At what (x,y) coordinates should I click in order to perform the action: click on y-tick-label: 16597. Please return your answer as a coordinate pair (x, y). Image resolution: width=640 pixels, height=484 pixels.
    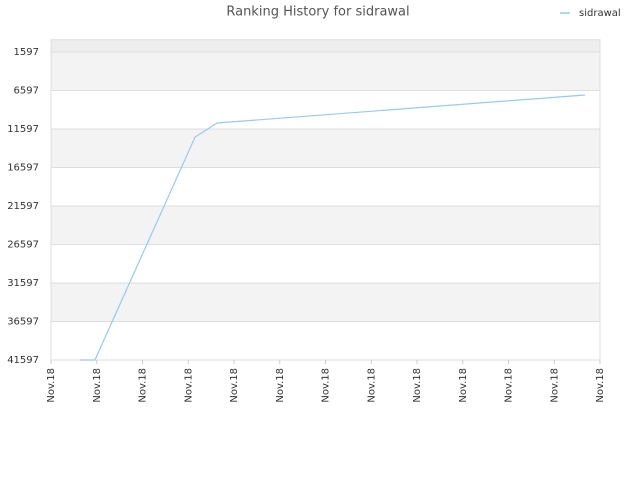
    Looking at the image, I should click on (23, 167).